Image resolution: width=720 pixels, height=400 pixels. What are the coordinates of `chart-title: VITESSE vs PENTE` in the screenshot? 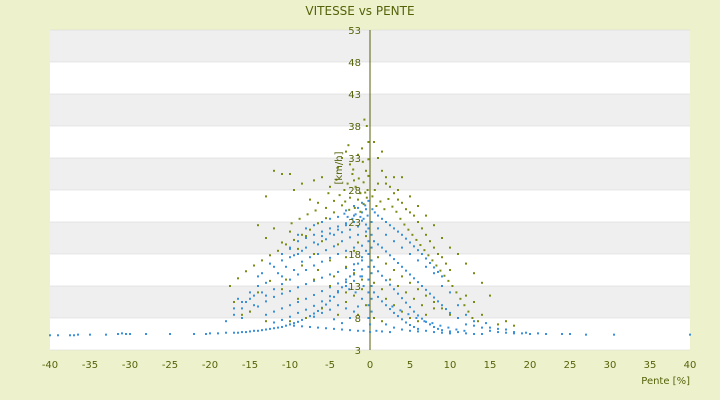 It's located at (359, 11).